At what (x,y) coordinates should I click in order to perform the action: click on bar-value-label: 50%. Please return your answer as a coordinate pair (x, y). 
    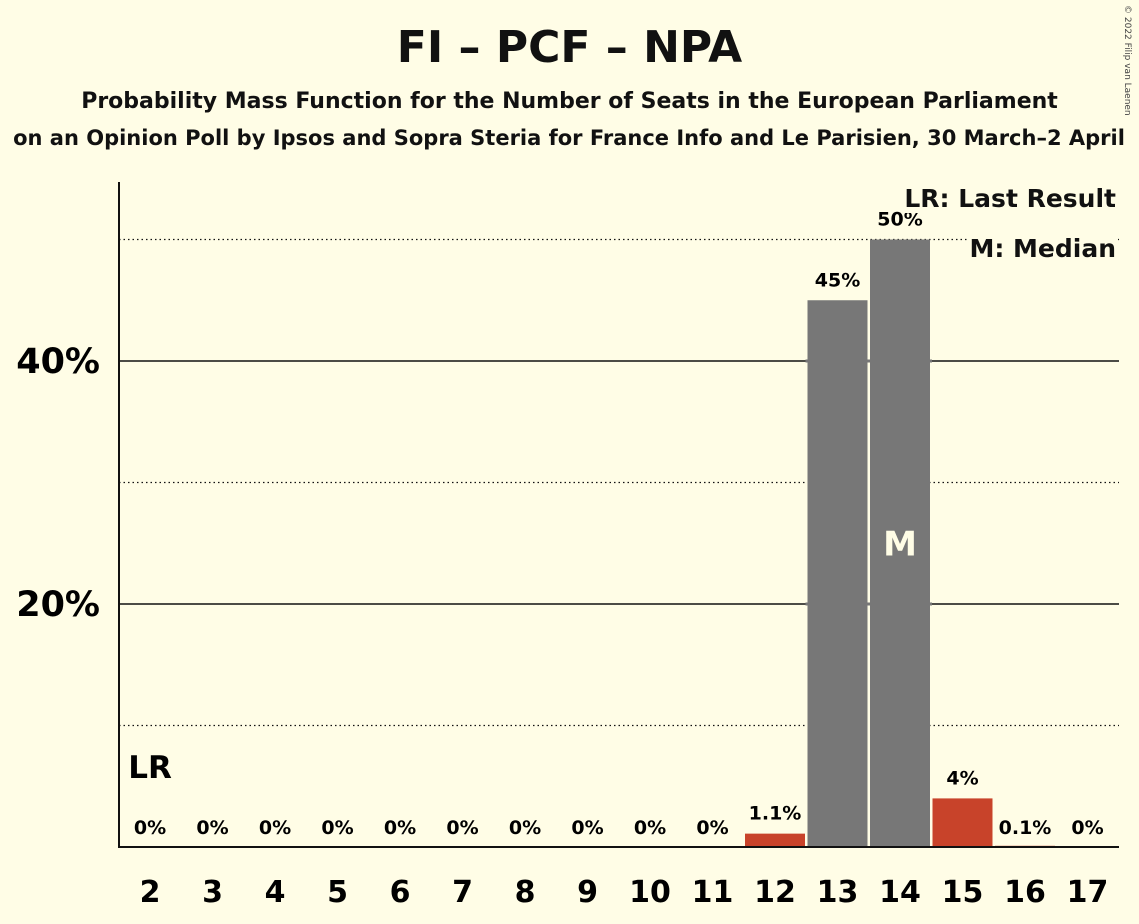
    Looking at the image, I should click on (899, 220).